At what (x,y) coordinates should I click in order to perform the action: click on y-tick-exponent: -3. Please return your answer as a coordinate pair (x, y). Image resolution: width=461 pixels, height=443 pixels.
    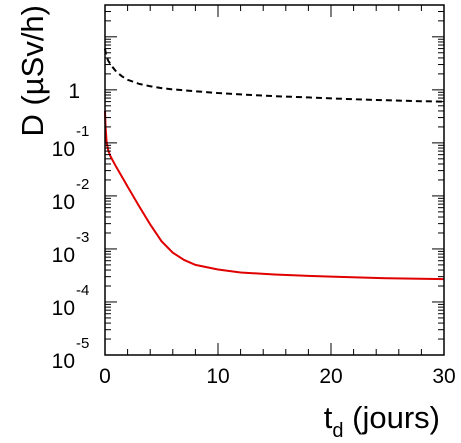
    Looking at the image, I should click on (82, 237).